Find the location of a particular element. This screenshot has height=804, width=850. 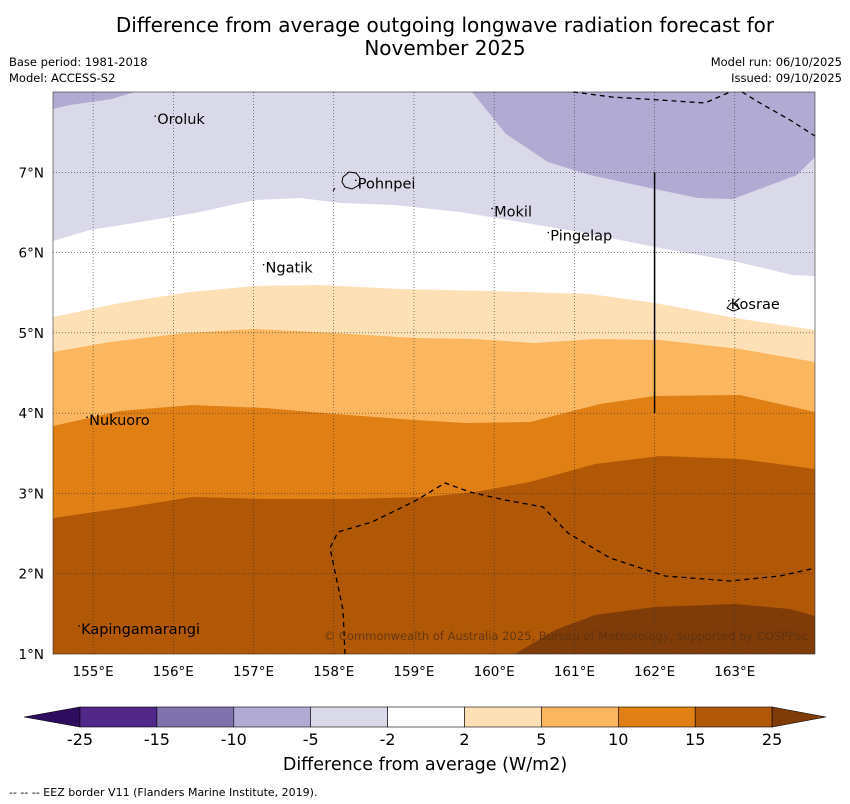

colorbar-tick-label: -15 is located at coordinates (156, 739).